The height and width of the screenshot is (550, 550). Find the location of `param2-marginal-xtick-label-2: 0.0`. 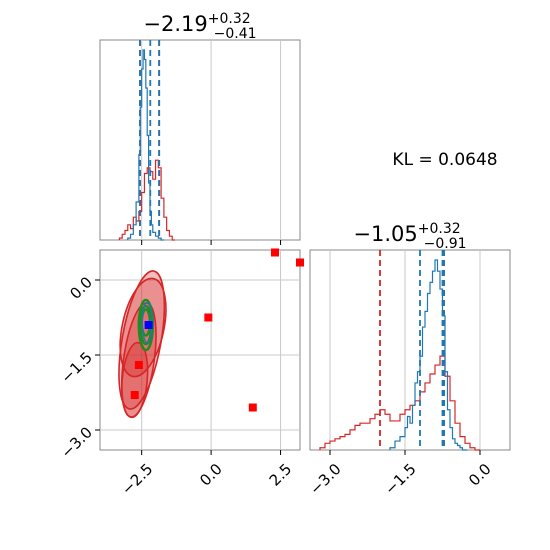

param2-marginal-xtick-label-2: 0.0 is located at coordinates (480, 475).